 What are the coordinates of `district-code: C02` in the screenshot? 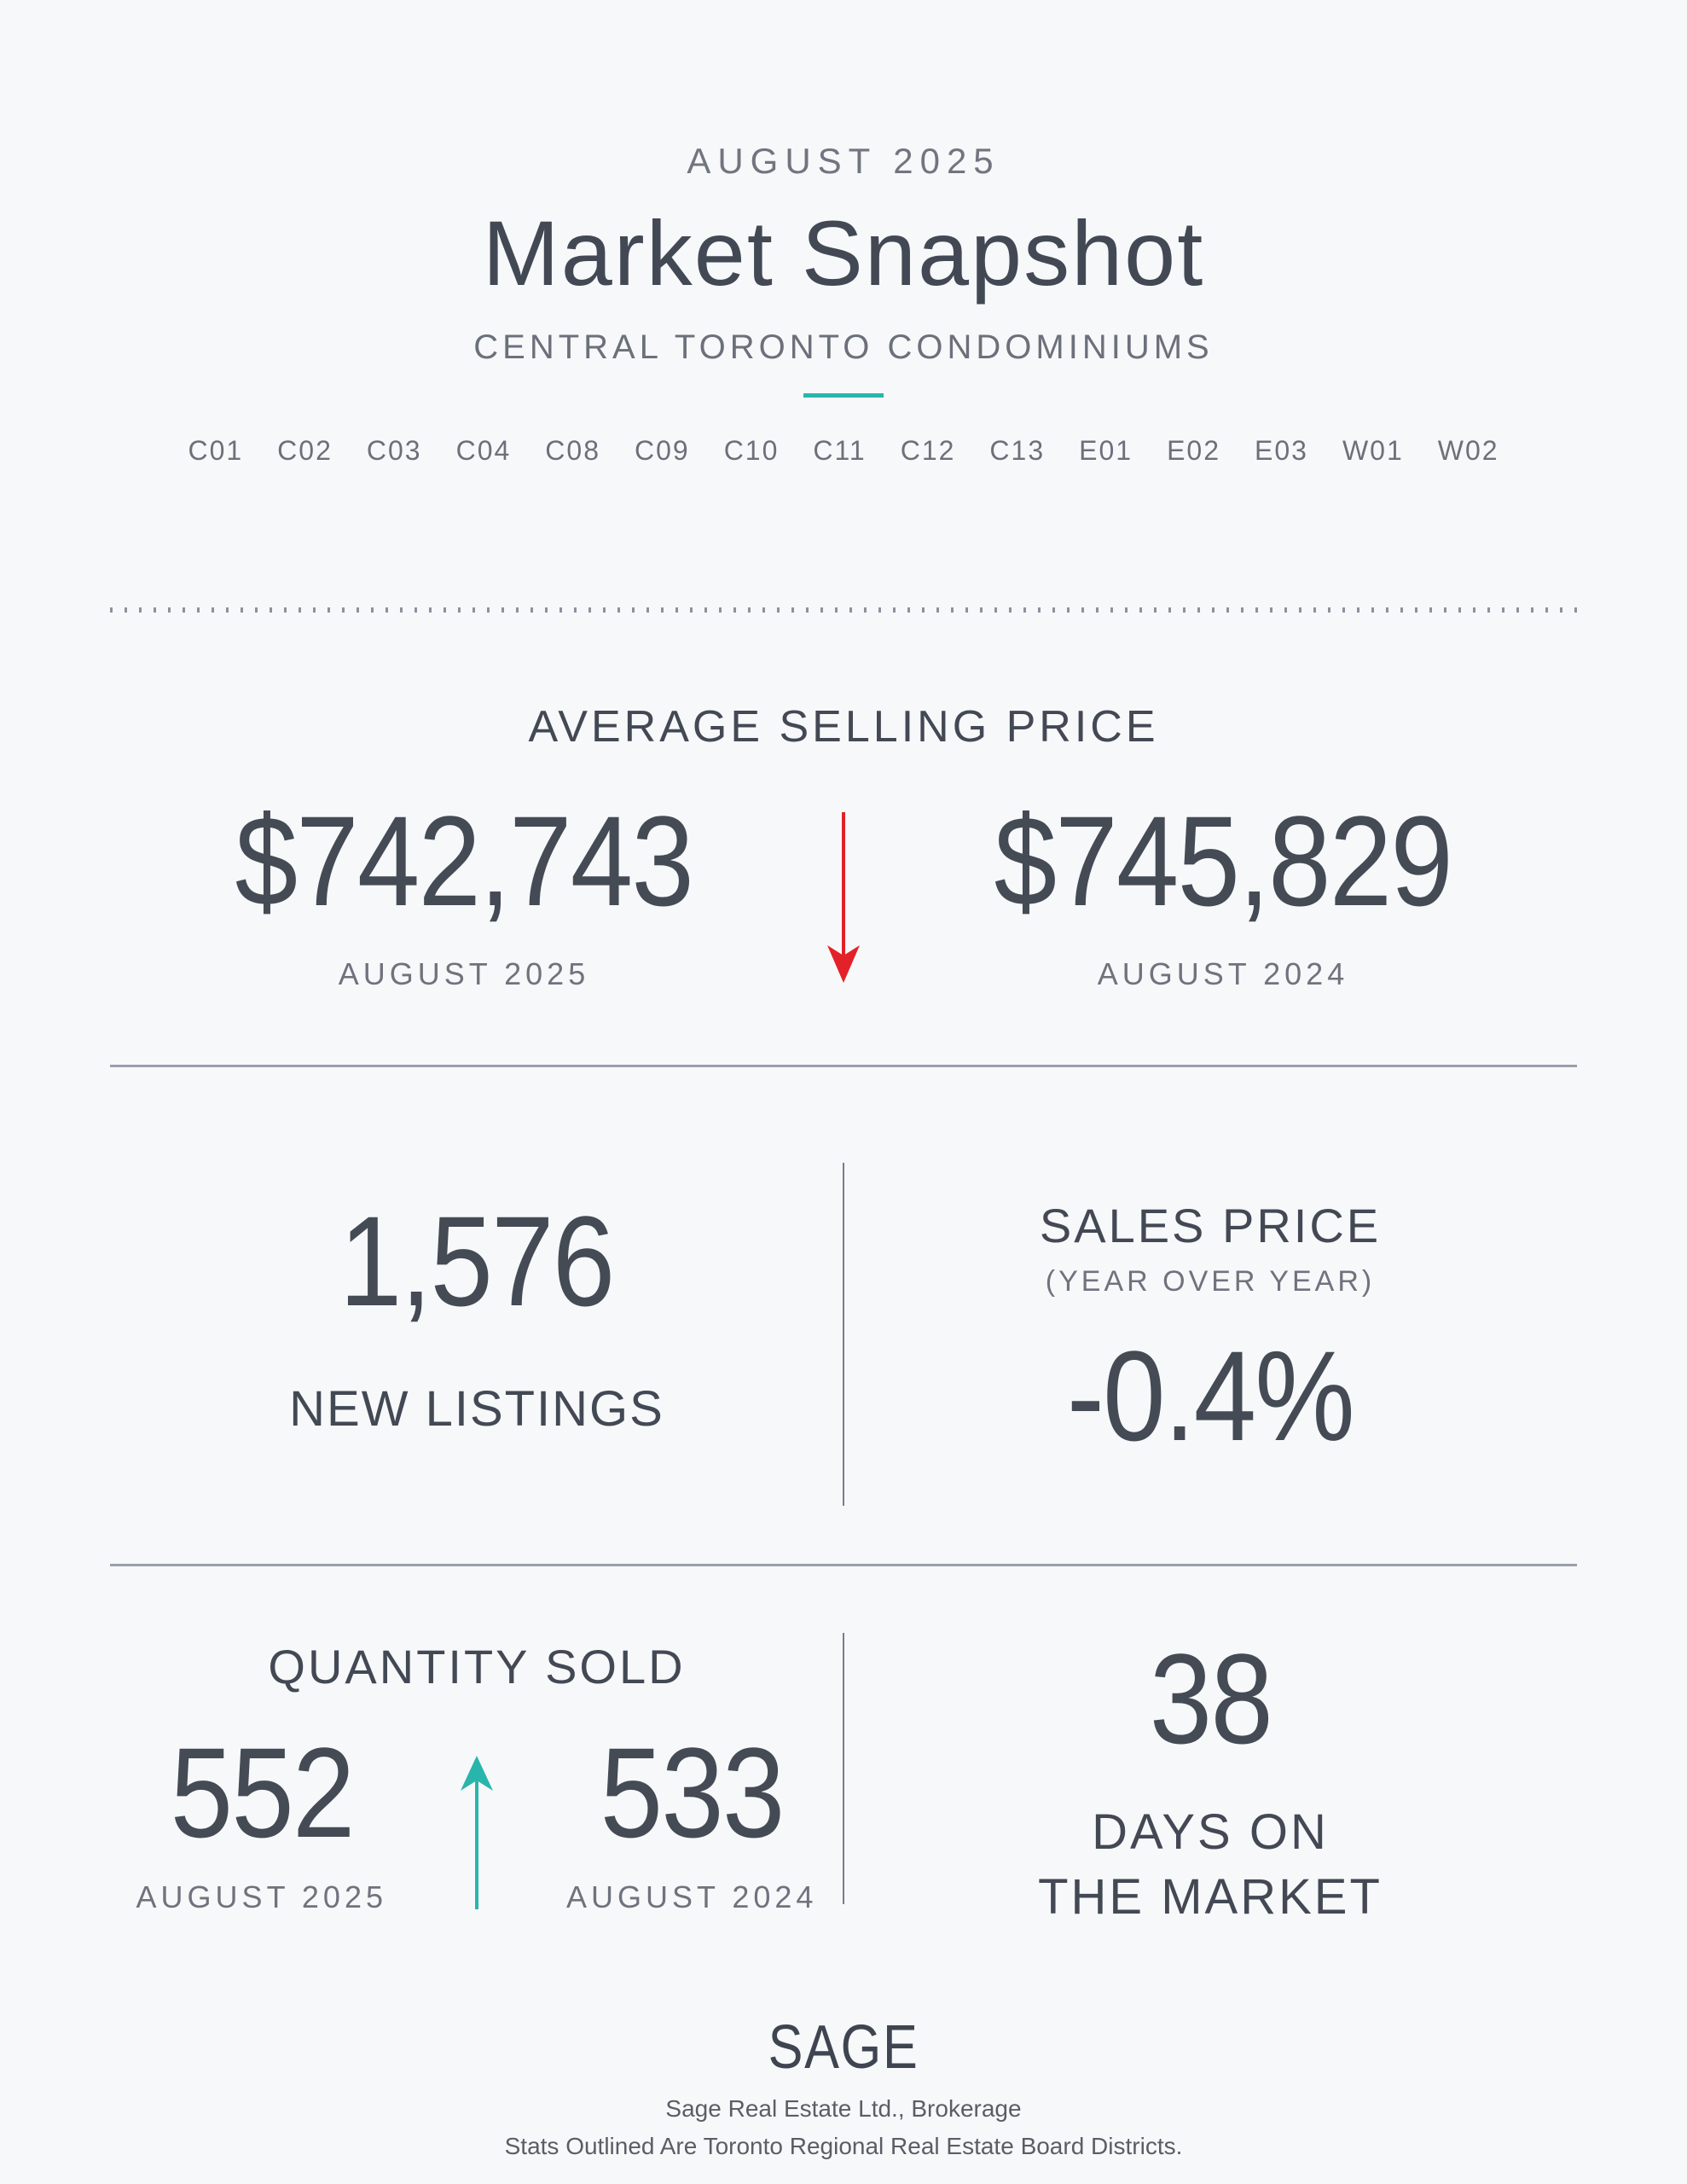 It's located at (305, 450).